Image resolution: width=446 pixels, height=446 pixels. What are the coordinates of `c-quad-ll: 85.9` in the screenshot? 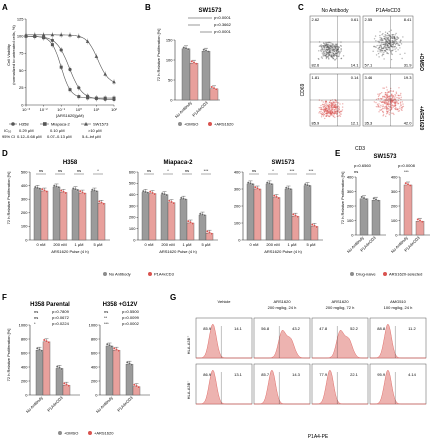 It's located at (316, 123).